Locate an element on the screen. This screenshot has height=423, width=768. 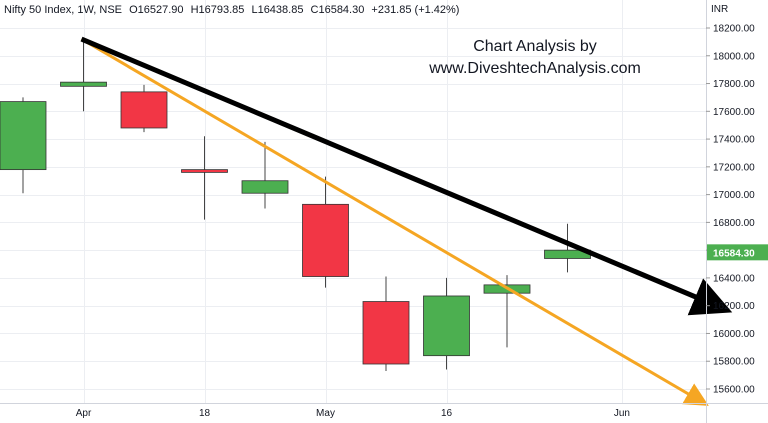
price-tick-label: 16800.00 is located at coordinates (734, 223).